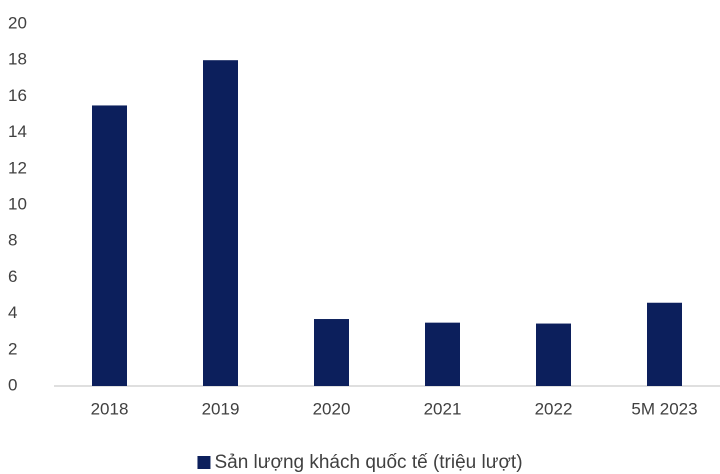  What do you see at coordinates (17, 59) in the screenshot?
I see `y-tick-label: 18` at bounding box center [17, 59].